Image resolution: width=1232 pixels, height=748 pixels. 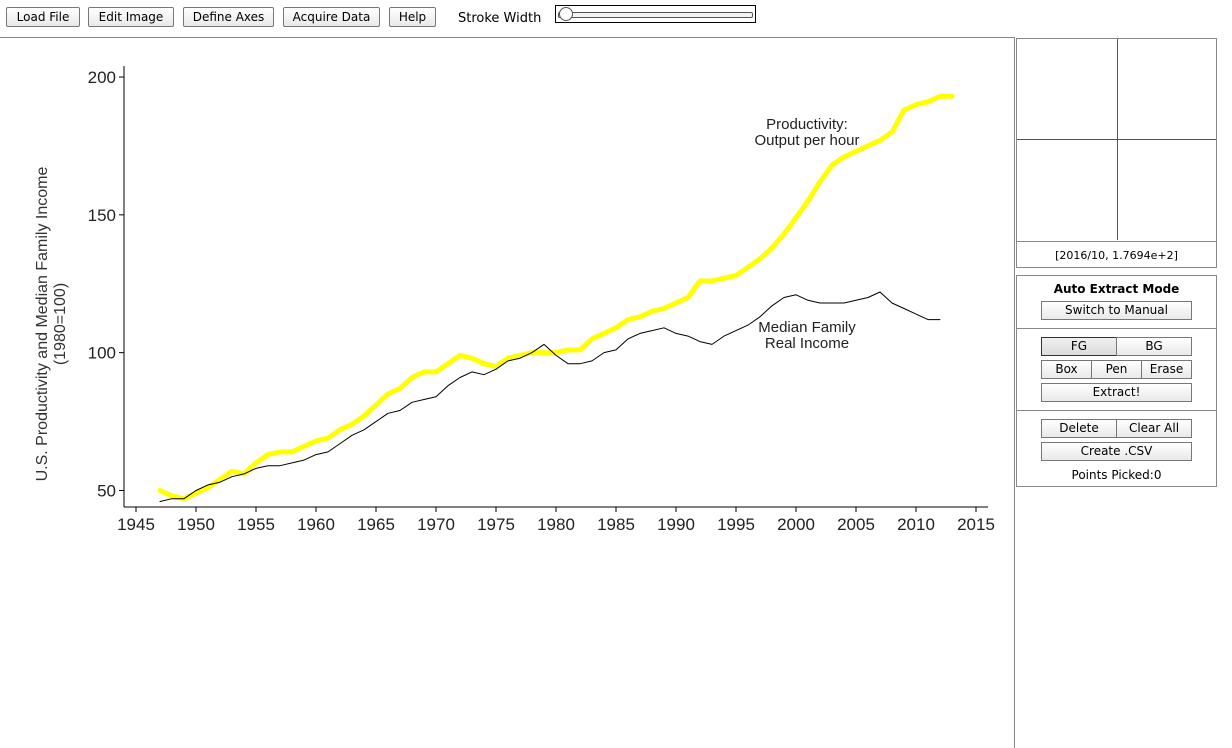 What do you see at coordinates (316, 524) in the screenshot?
I see `x-tick-label: 1960` at bounding box center [316, 524].